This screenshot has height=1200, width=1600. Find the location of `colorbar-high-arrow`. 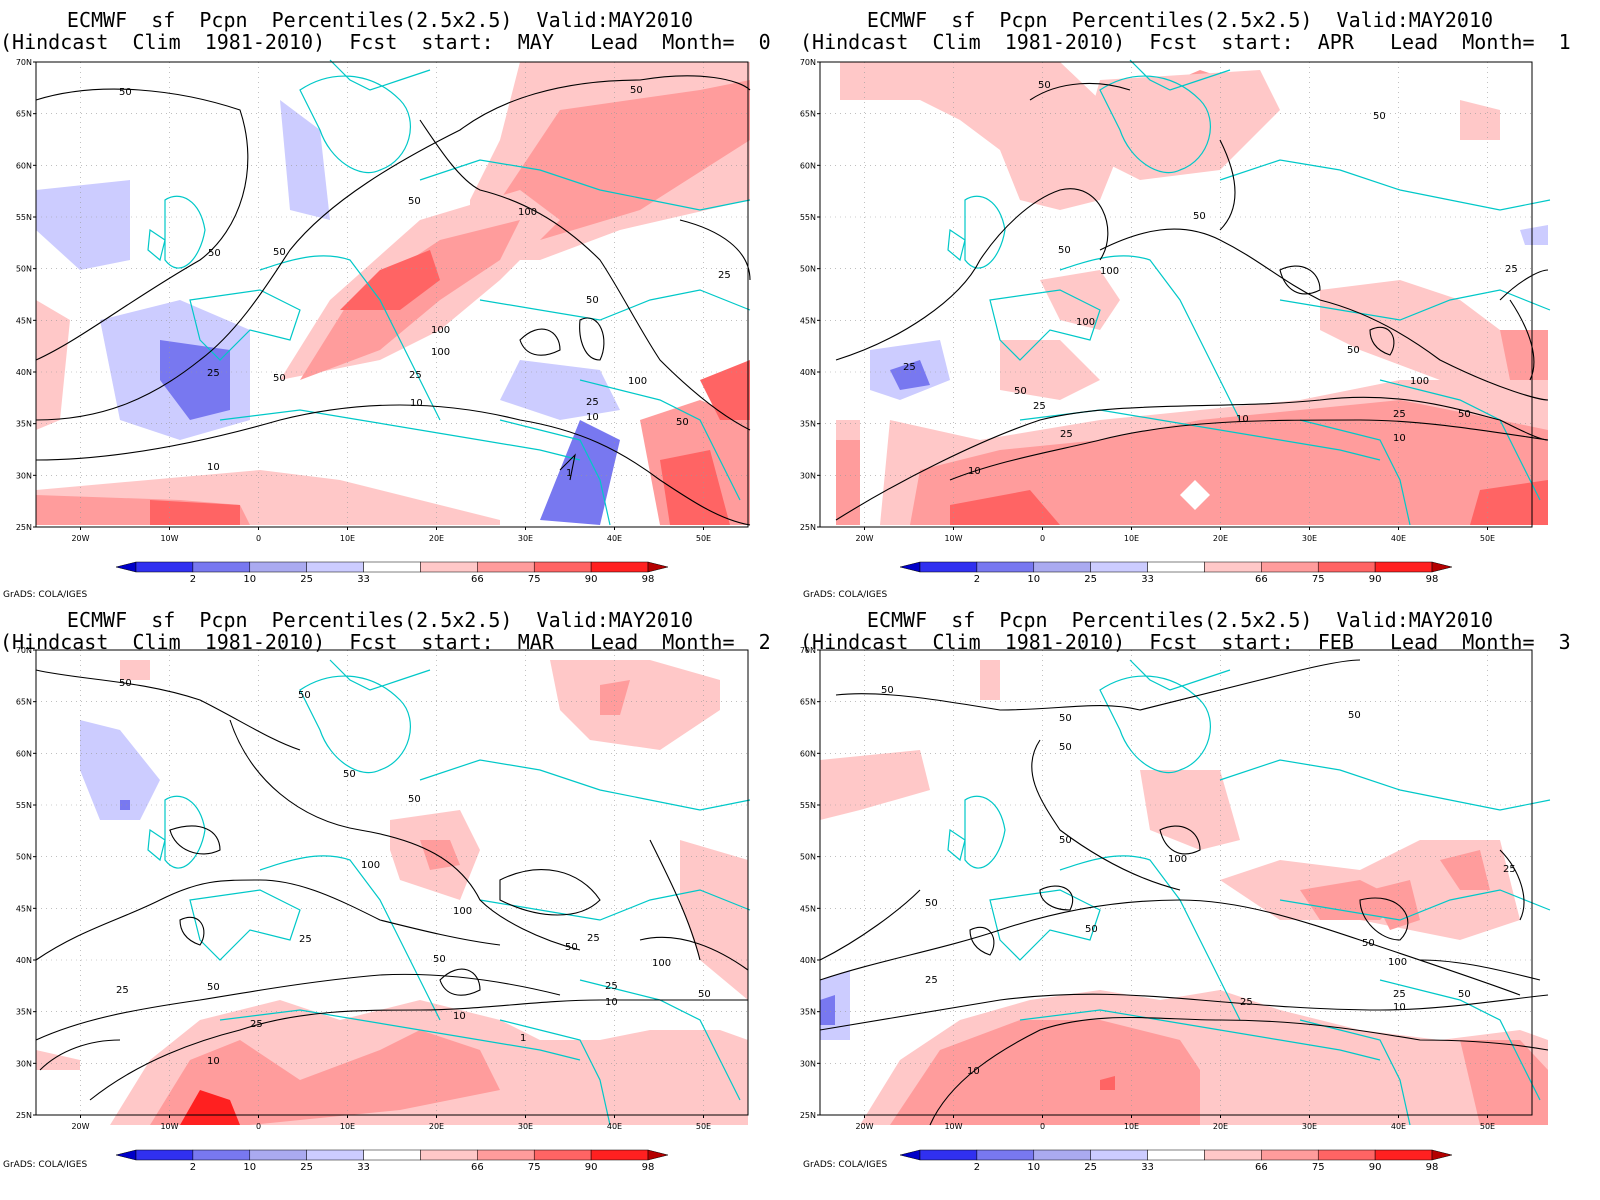

colorbar-high-arrow is located at coordinates (658, 1155).